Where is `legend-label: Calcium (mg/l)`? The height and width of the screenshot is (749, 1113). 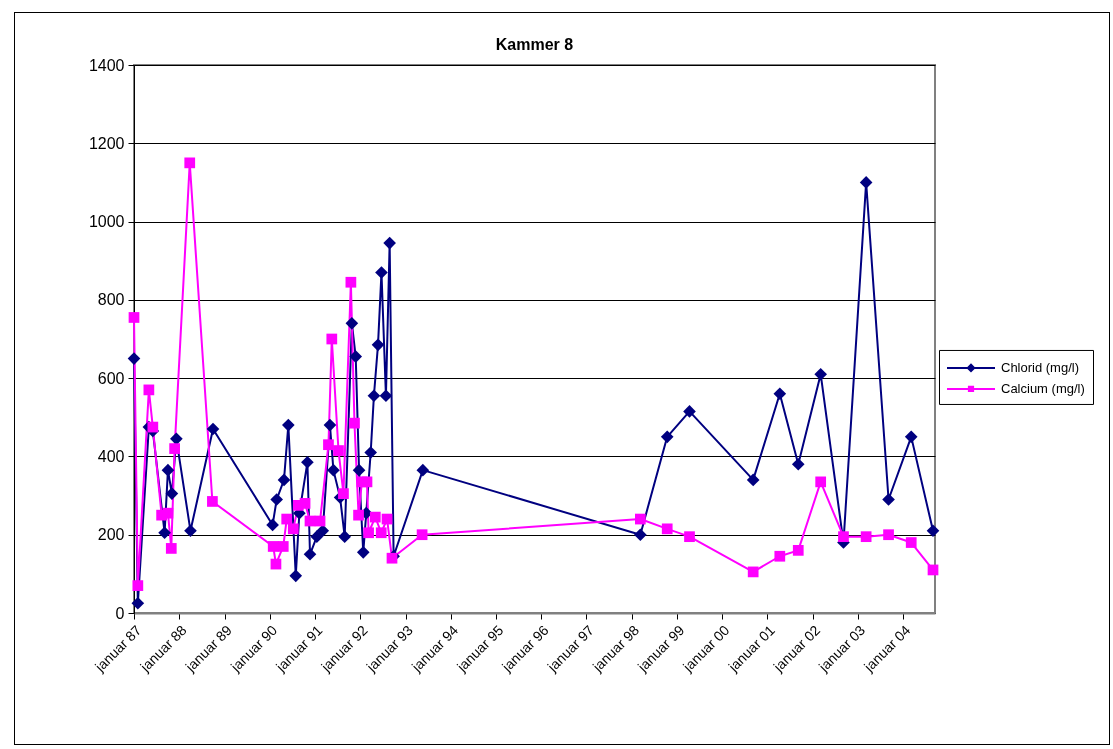
legend-label: Calcium (mg/l) is located at coordinates (1043, 388).